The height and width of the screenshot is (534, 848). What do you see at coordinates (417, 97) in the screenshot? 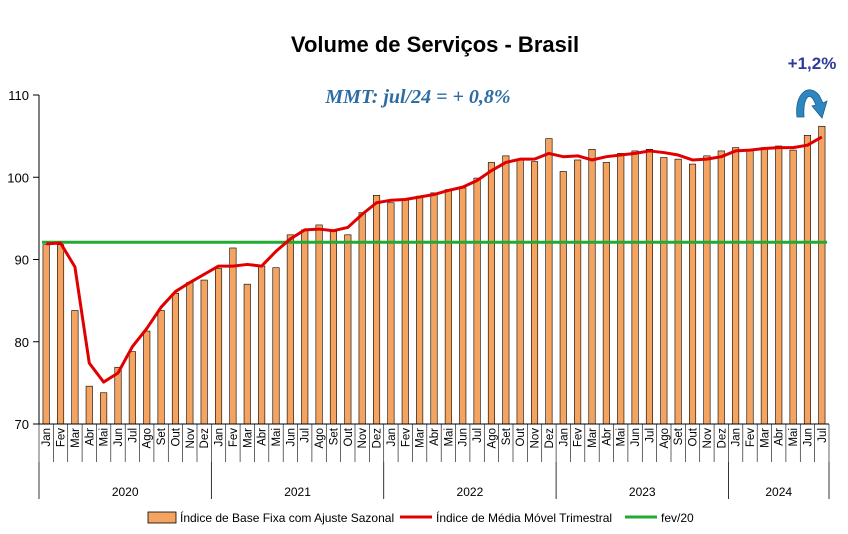
I see `mmt-annotation: MMT: jul/24 = + 0,8%` at bounding box center [417, 97].